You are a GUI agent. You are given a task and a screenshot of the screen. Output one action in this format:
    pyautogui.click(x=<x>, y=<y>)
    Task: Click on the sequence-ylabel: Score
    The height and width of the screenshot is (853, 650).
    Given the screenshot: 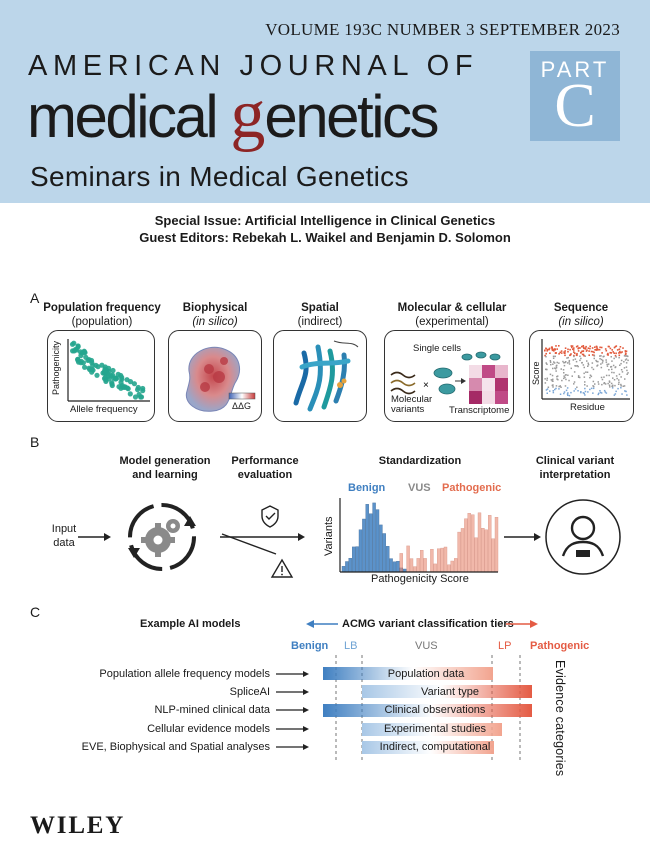 What is the action you would take?
    pyautogui.click(x=536, y=373)
    